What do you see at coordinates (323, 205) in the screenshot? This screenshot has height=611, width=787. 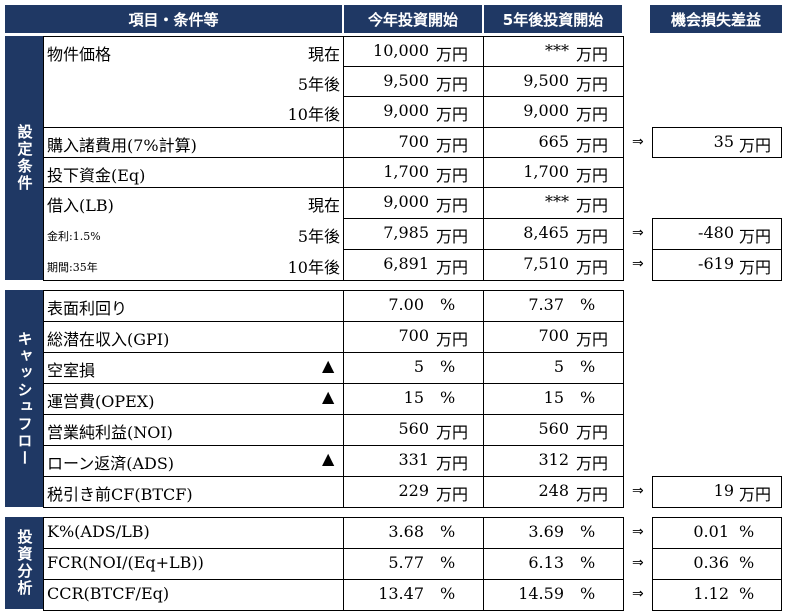 I see `sub-loan-now: 現在` at bounding box center [323, 205].